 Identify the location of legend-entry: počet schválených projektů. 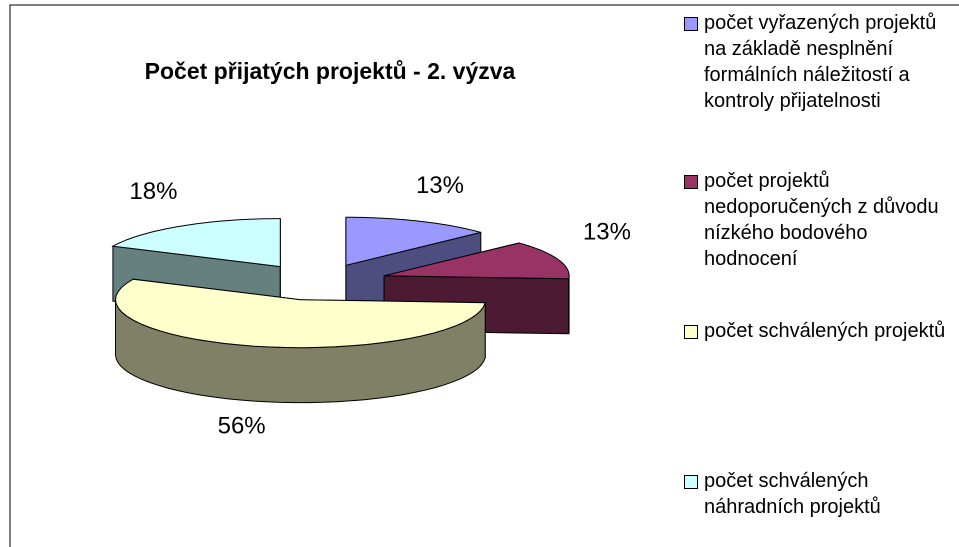
(819, 331).